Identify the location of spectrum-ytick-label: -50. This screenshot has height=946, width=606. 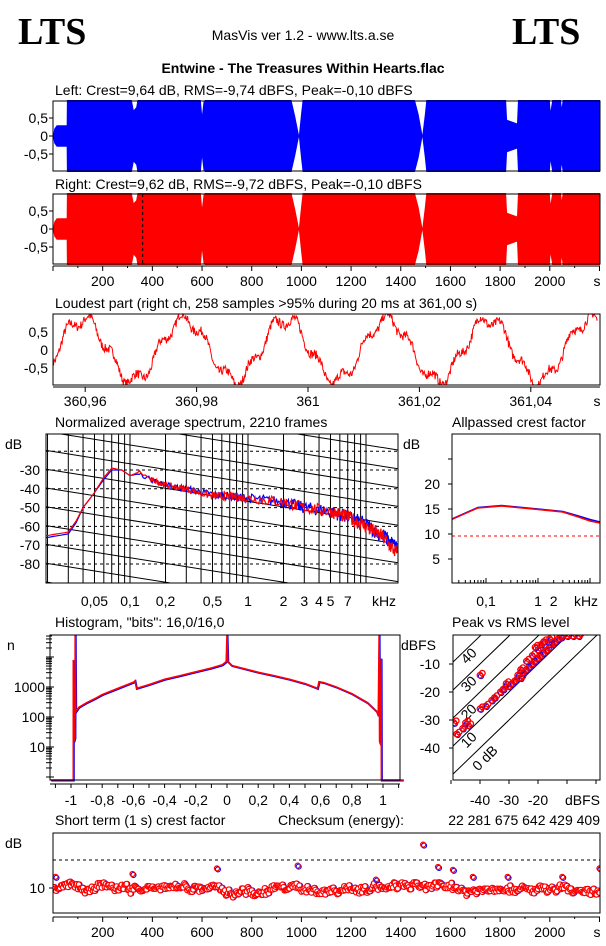
(30, 508).